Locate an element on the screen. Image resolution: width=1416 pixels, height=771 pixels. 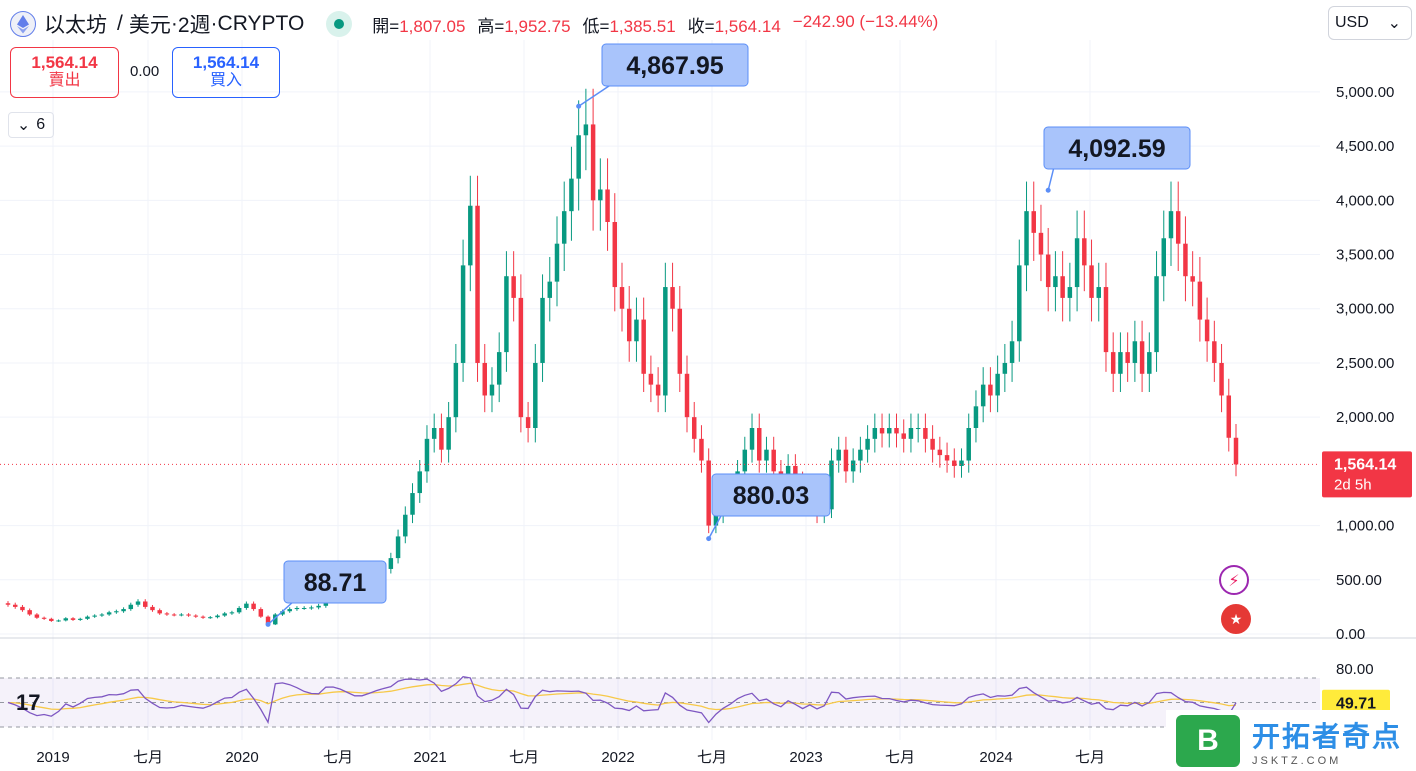
symbol-name: 以太坊 is located at coordinates (75, 25).